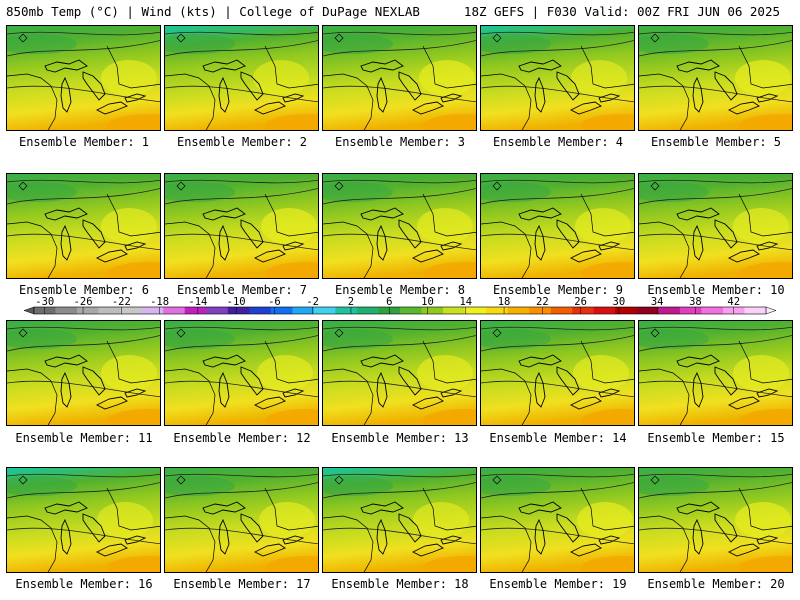 This screenshot has height=600, width=800. Describe the element at coordinates (695, 302) in the screenshot. I see `colorbar-tick-label: 38` at that location.